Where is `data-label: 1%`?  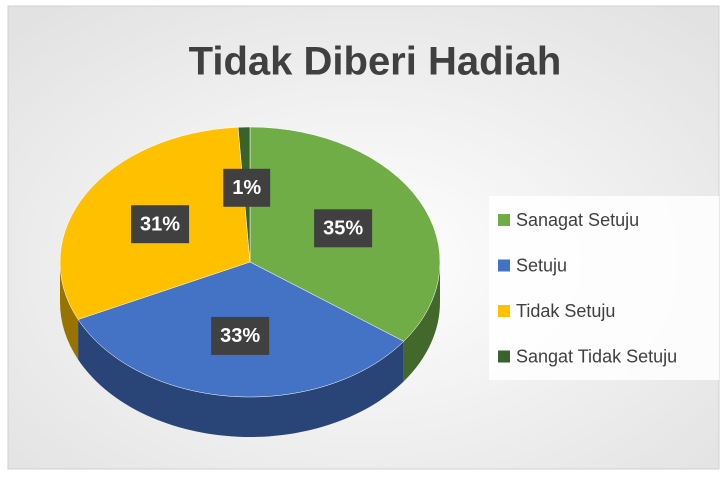 data-label: 1% is located at coordinates (247, 187).